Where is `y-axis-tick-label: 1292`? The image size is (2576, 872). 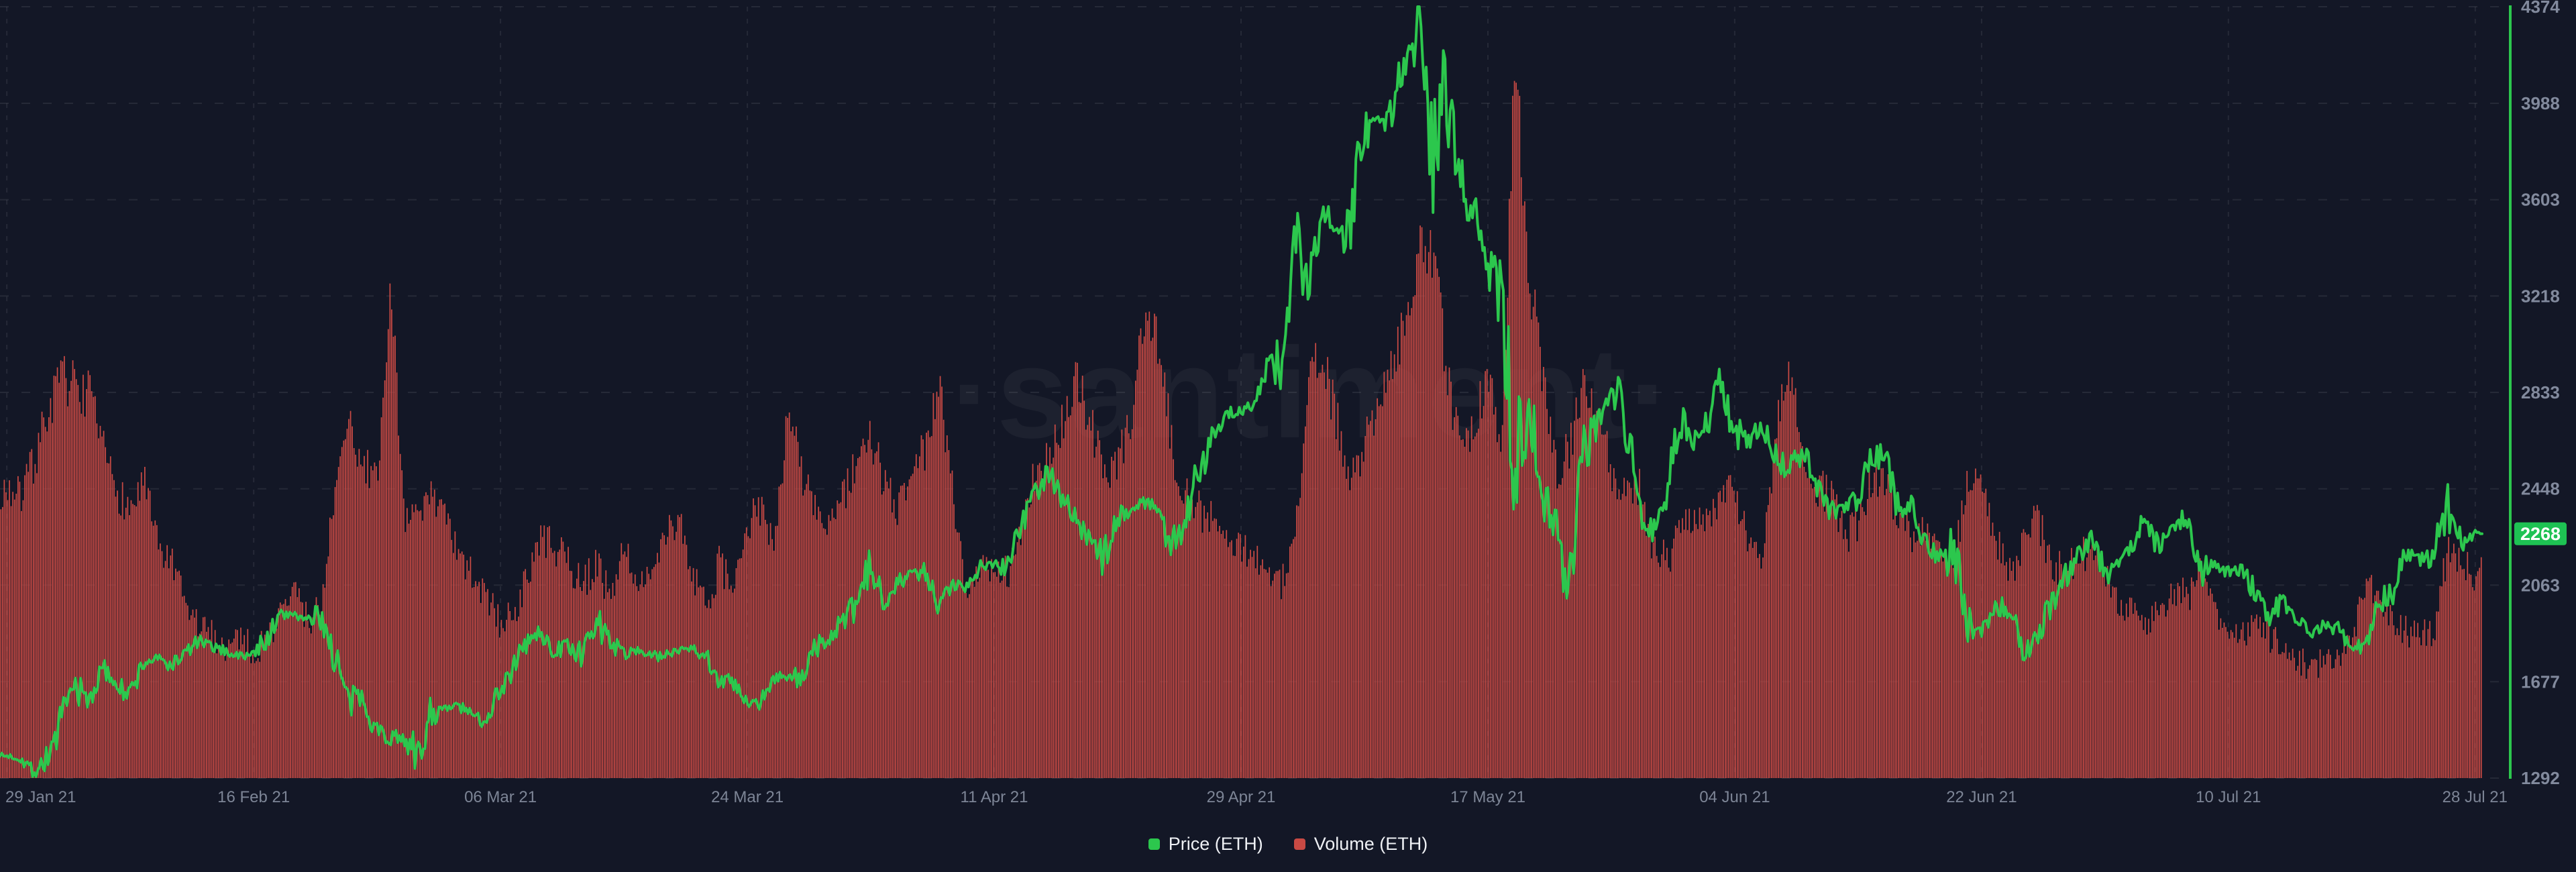
y-axis-tick-label: 1292 is located at coordinates (2540, 778).